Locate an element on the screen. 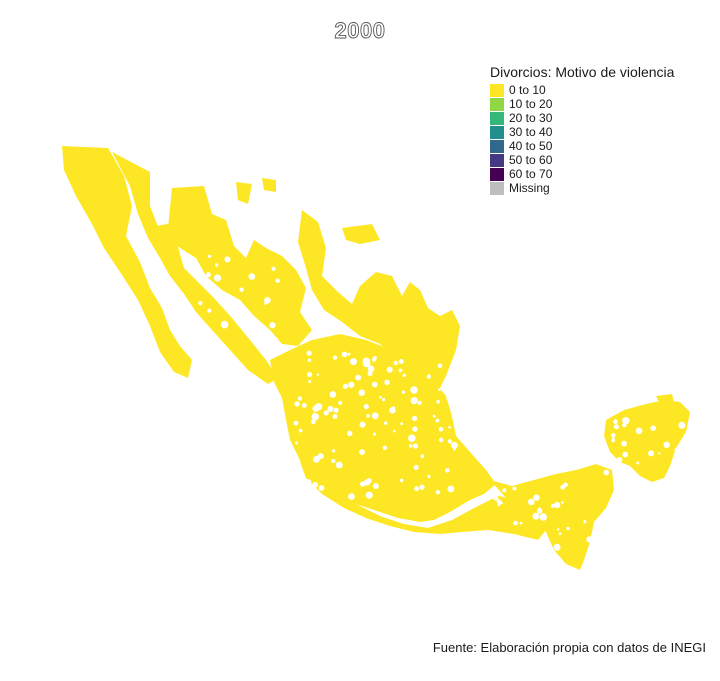 This screenshot has height=681, width=720. legend-item: 30 to 40 is located at coordinates (602, 132).